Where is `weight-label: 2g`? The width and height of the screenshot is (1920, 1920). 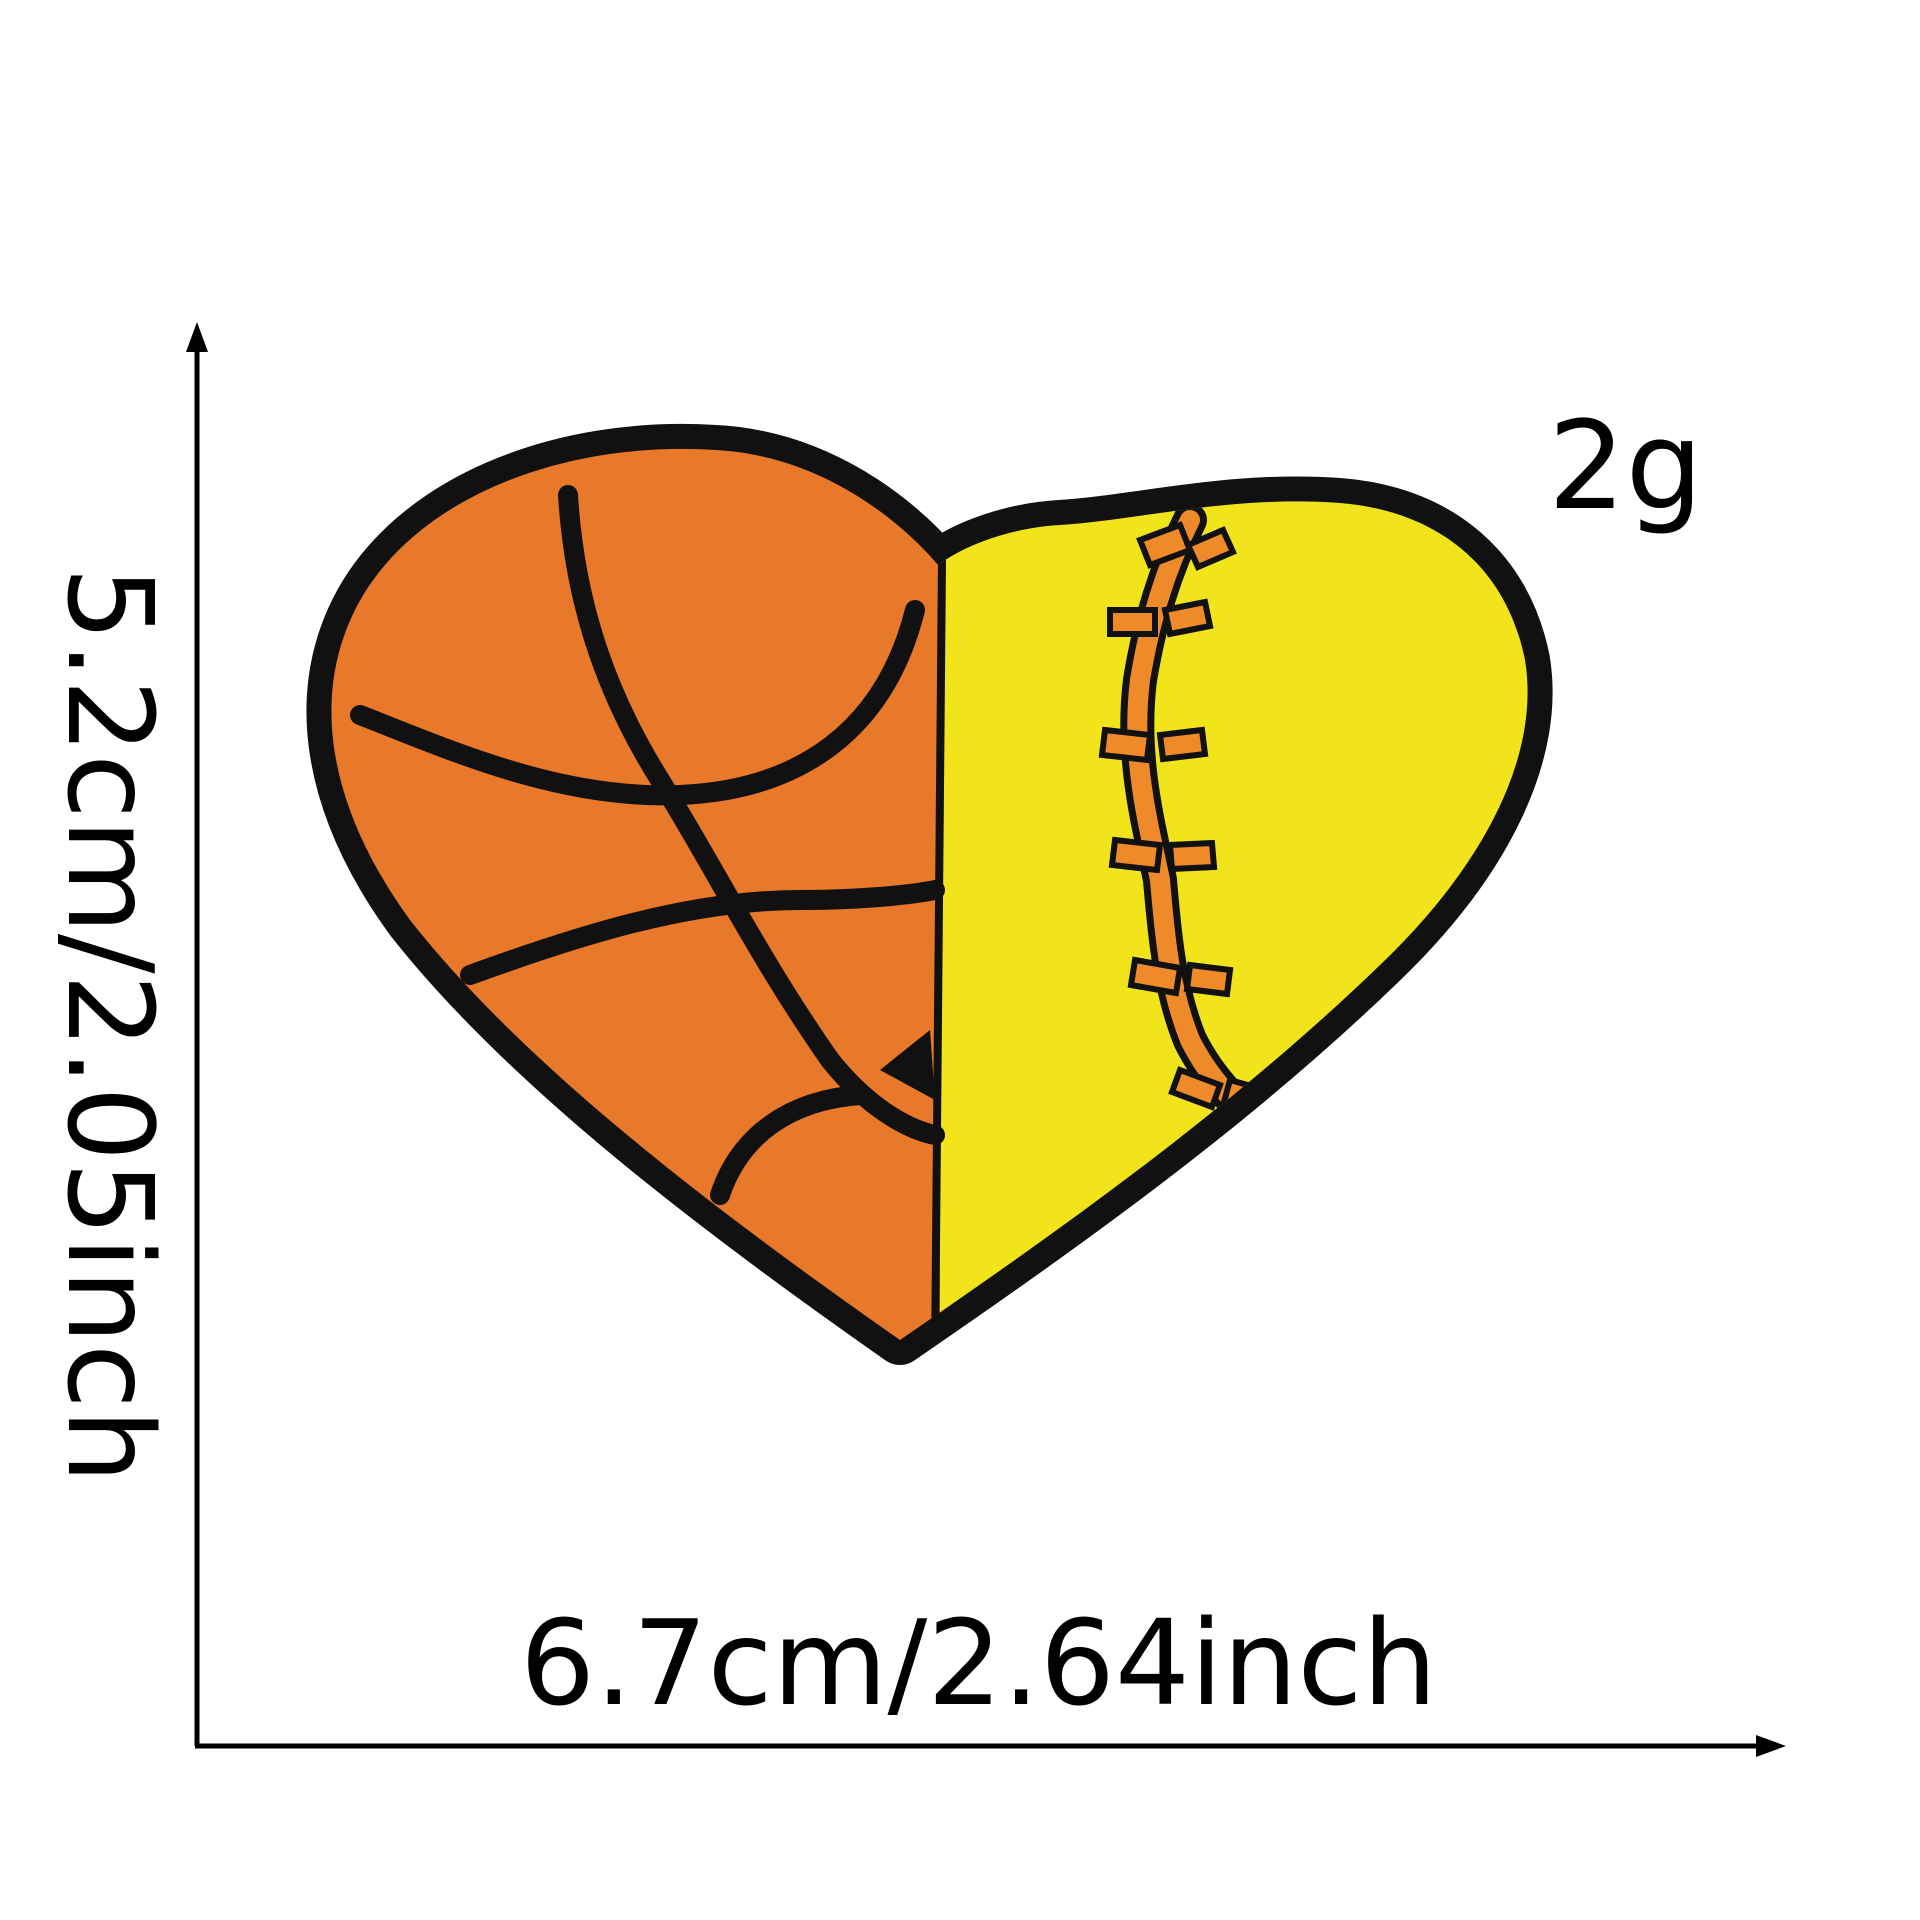 weight-label: 2g is located at coordinates (1626, 466).